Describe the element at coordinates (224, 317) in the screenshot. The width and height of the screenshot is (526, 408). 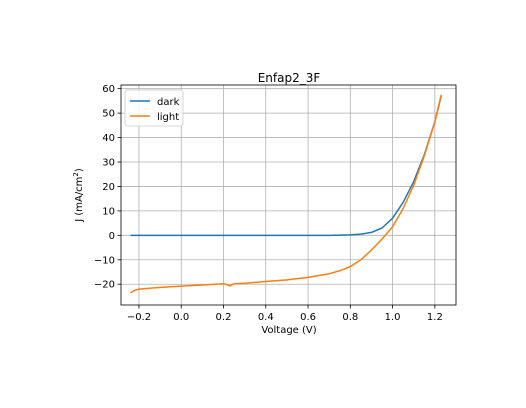
I see `x-tick-label: 0.2` at that location.